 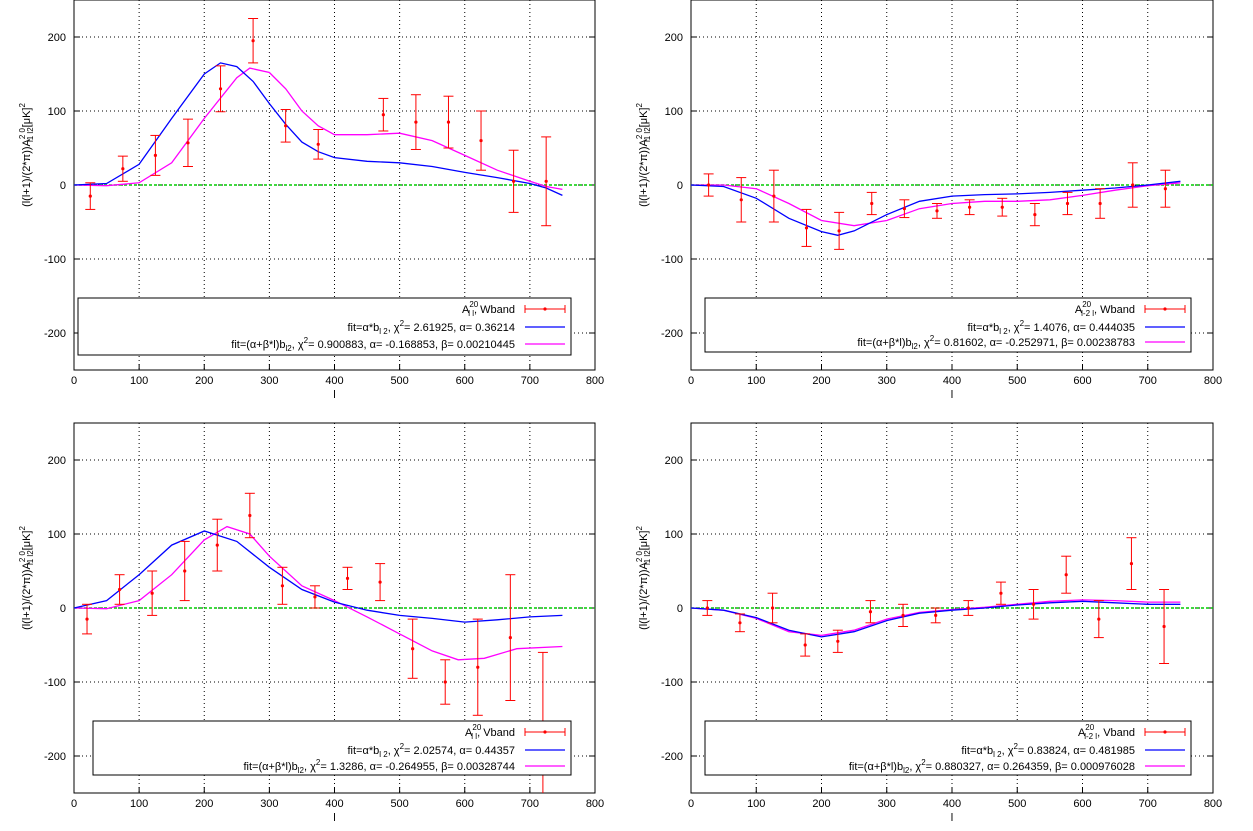 I want to click on legend-fit2-values: = 1.3286, α= -0.264955, β= 0.00328744, so click(x=417, y=767).